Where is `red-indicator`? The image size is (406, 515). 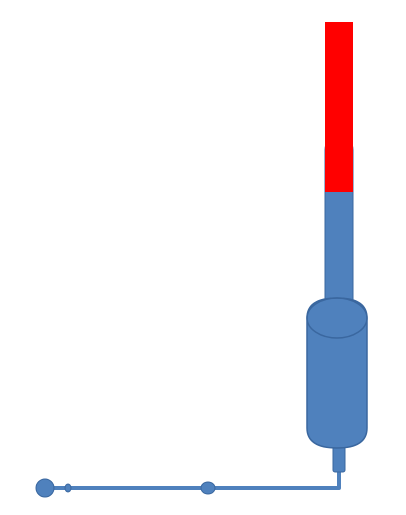
red-indicator is located at coordinates (339, 107).